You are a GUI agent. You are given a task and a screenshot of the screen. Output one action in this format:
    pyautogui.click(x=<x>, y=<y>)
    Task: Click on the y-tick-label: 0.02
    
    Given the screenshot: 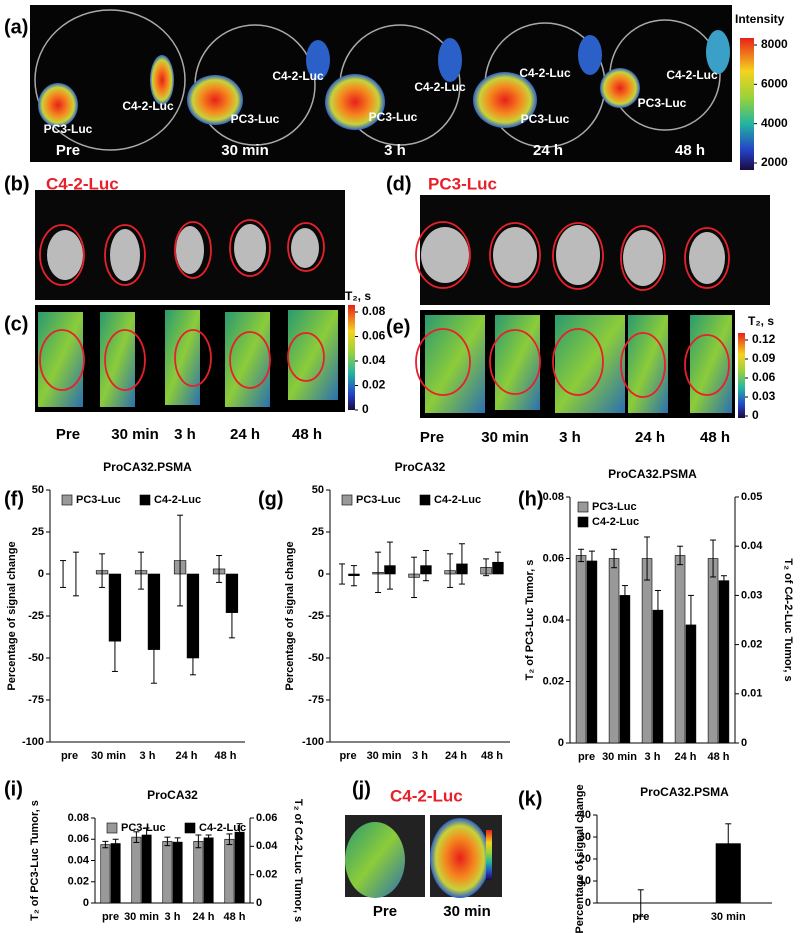 What is the action you would take?
    pyautogui.click(x=78, y=882)
    